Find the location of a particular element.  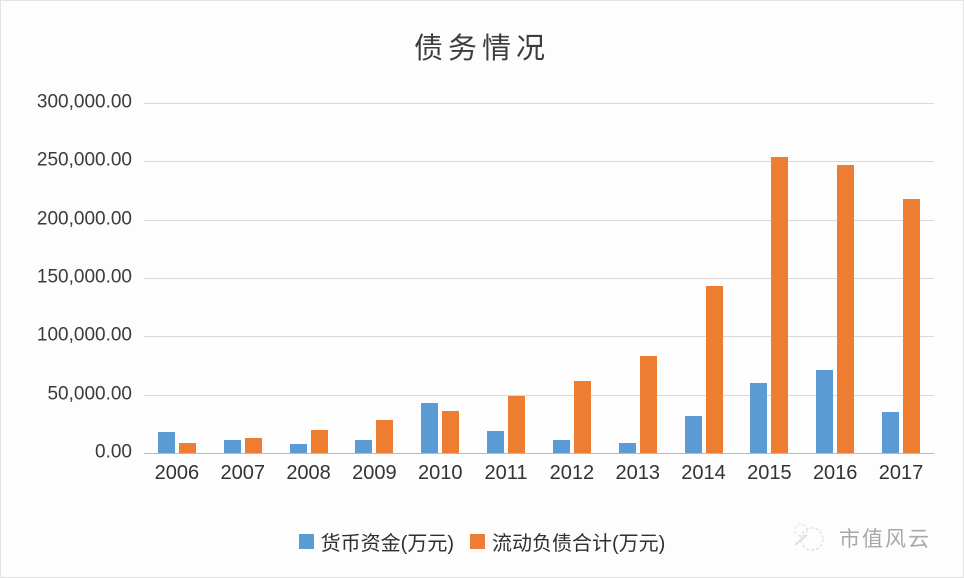

bar-group-2012 is located at coordinates (572, 278).